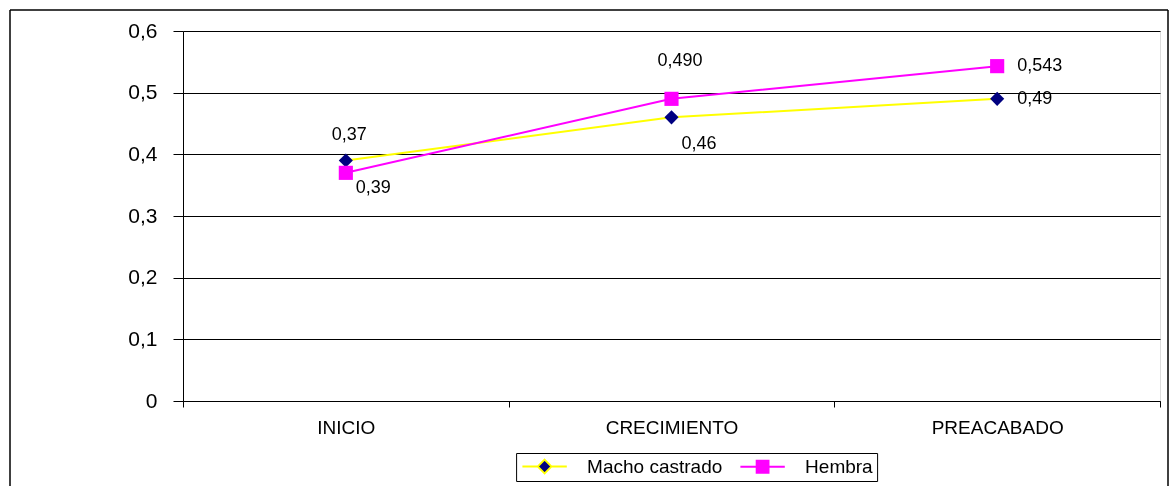 The width and height of the screenshot is (1172, 486). What do you see at coordinates (699, 143) in the screenshot?
I see `data-label: 0,46` at bounding box center [699, 143].